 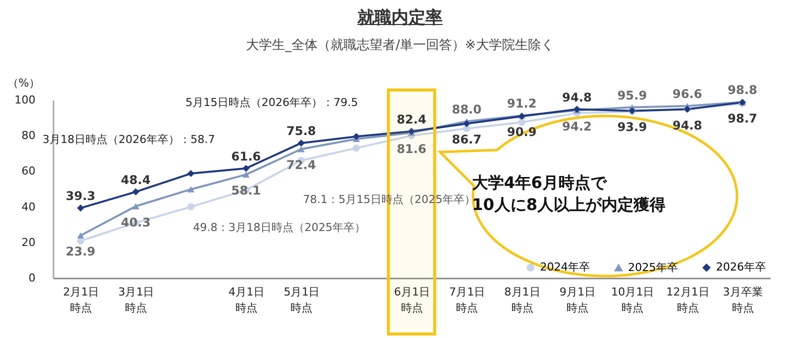 I want to click on legend-label: 2026年卒, so click(x=741, y=267).